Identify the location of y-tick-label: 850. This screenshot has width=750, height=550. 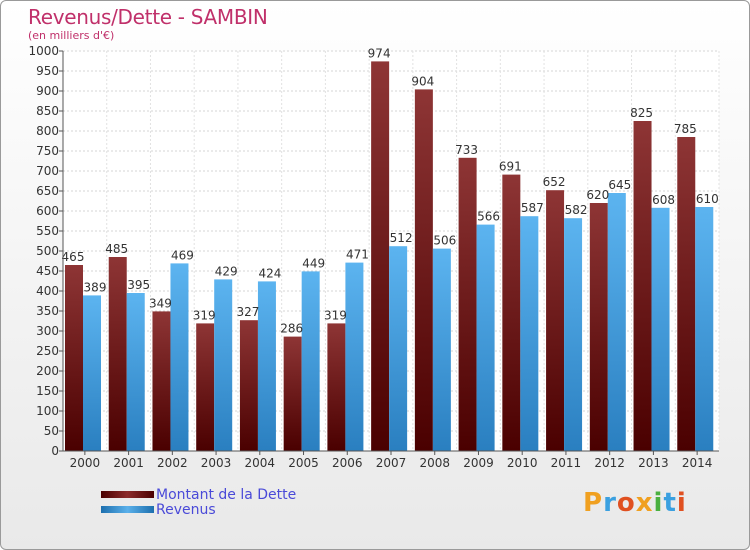
(47, 111).